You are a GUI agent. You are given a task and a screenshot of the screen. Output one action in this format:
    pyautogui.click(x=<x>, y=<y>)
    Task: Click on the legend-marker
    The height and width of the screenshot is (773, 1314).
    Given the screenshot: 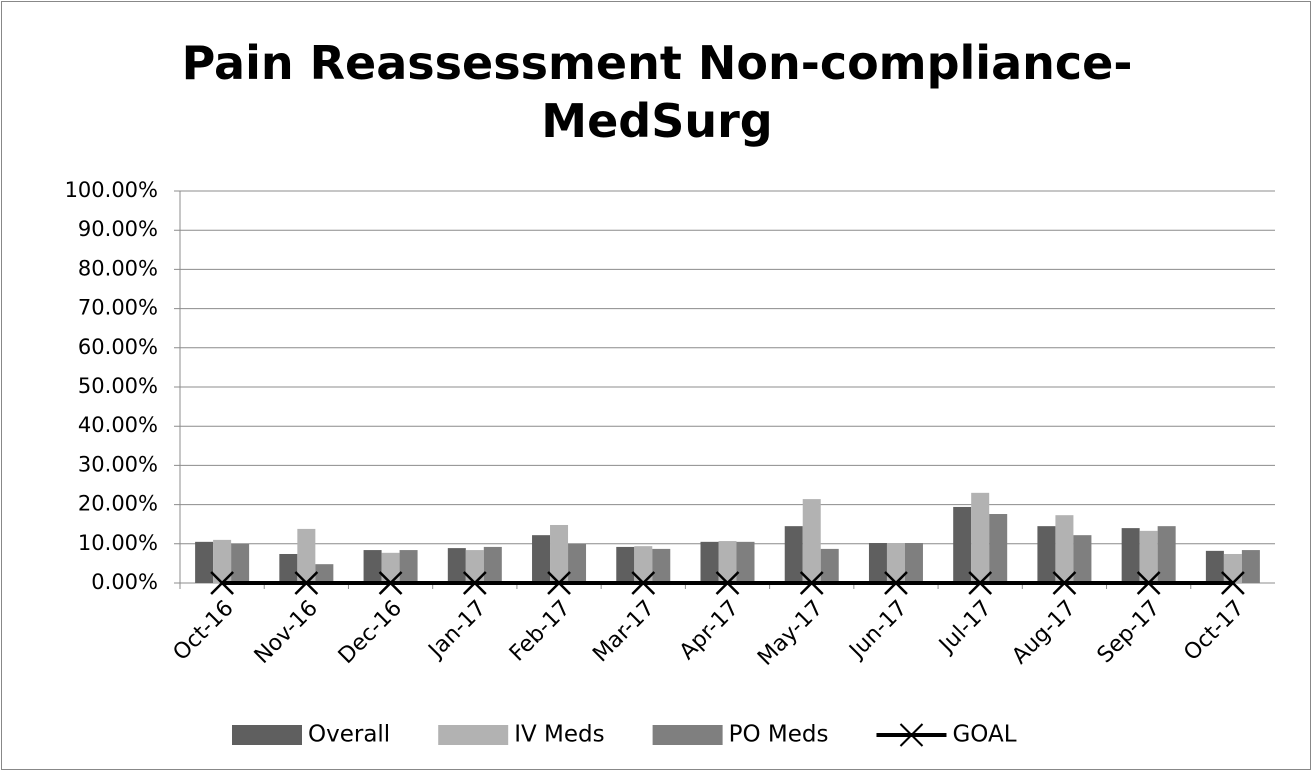 What is the action you would take?
    pyautogui.click(x=911, y=735)
    